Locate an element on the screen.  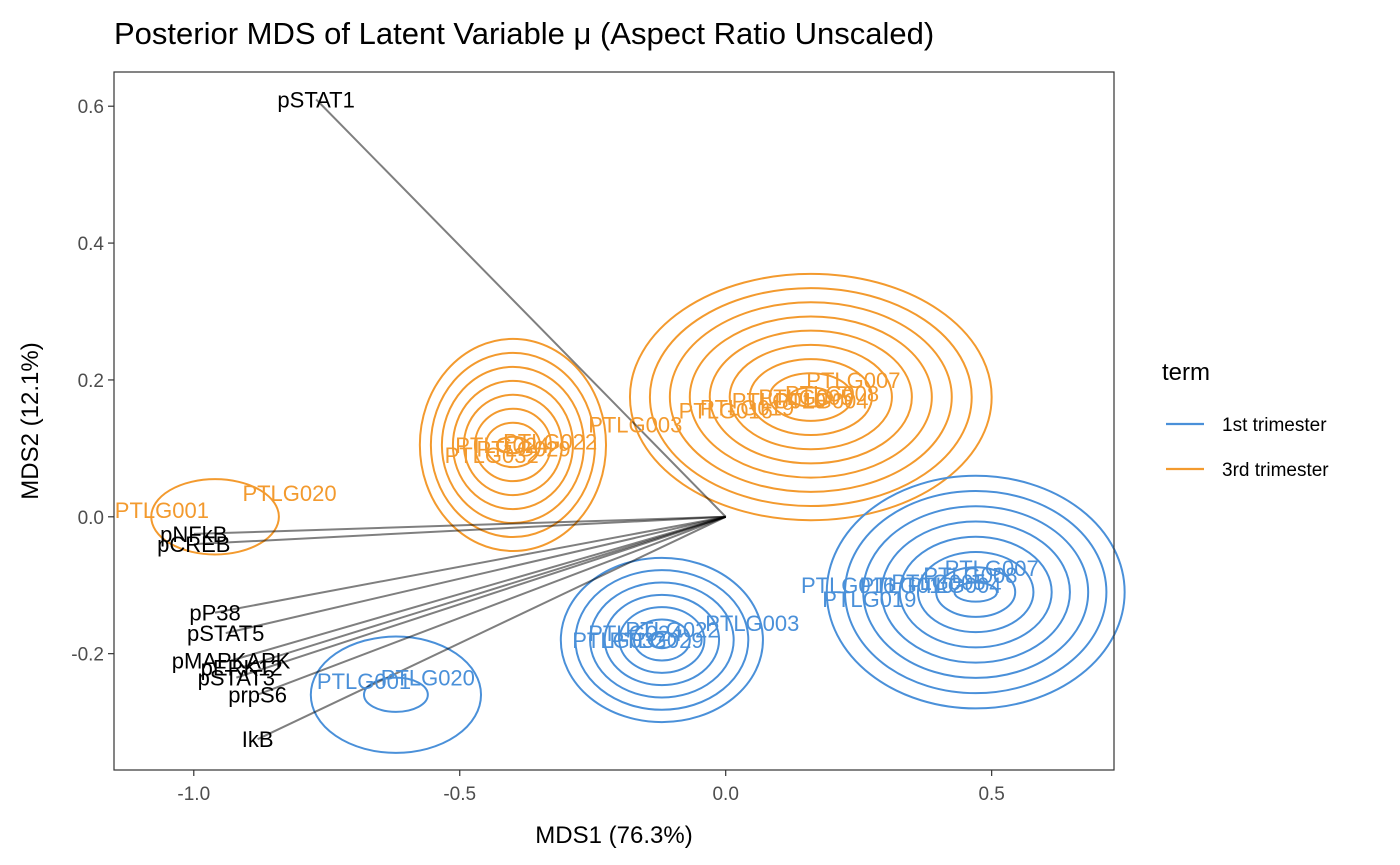
loading-label: pP38 is located at coordinates (214, 613).